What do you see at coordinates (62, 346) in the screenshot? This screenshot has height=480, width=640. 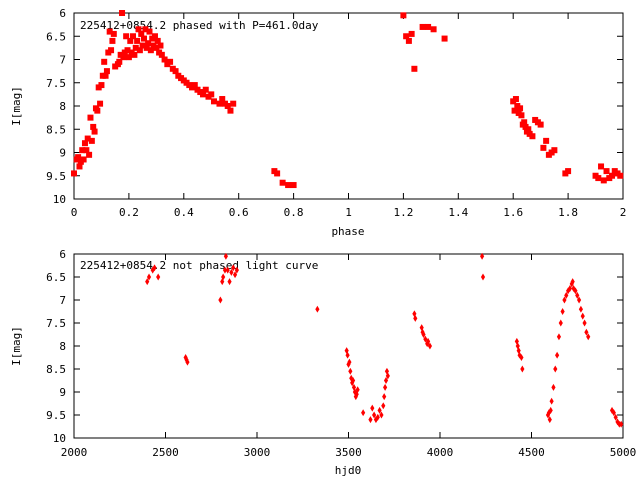 I see `y-tick-label: 8` at bounding box center [62, 346].